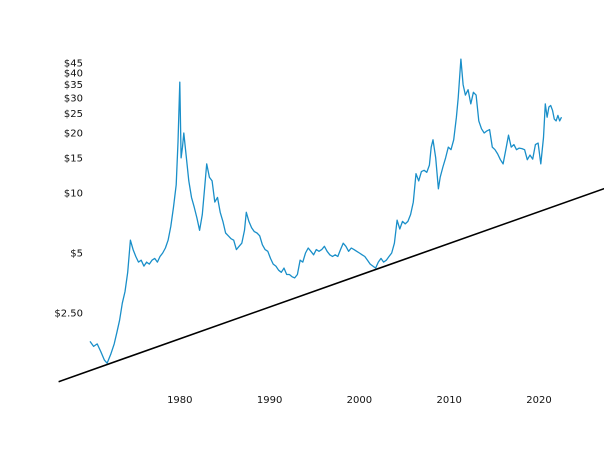  Describe the element at coordinates (73, 74) in the screenshot. I see `y-tick-label: $40` at that location.